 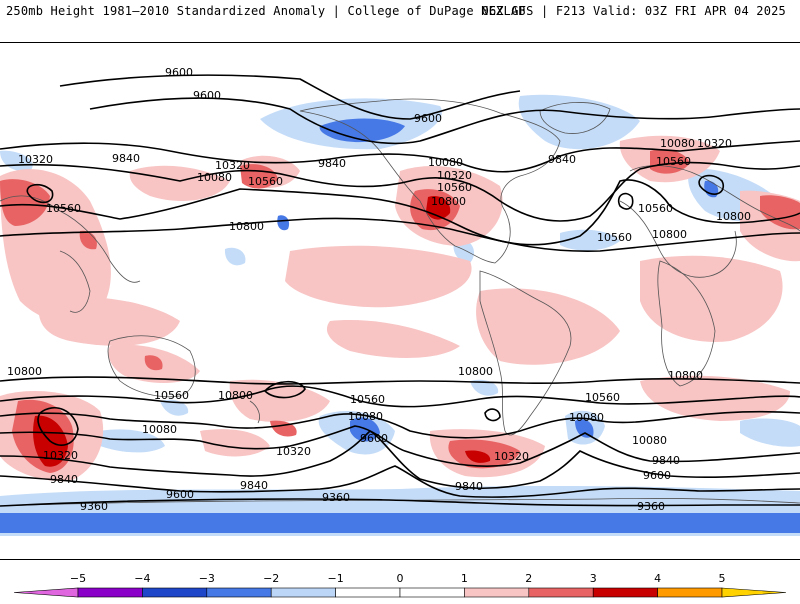 I want to click on colorbar-tick-label: −1, so click(x=335, y=578).